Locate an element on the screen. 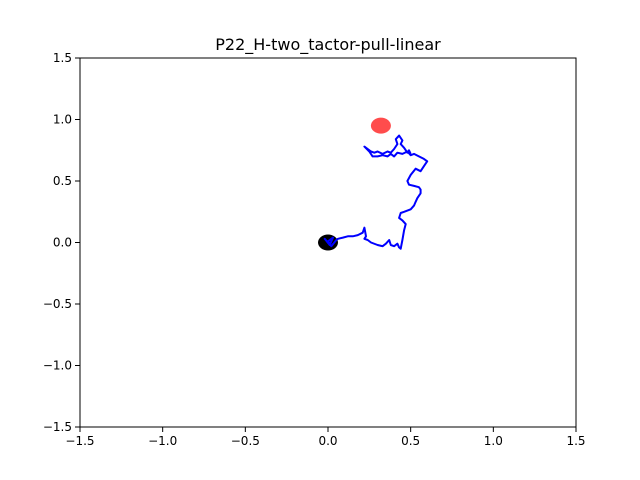  x-axis: −1.5 −1.0 −0.5 0.0 0.5 1.0 1.5 is located at coordinates (325, 437).